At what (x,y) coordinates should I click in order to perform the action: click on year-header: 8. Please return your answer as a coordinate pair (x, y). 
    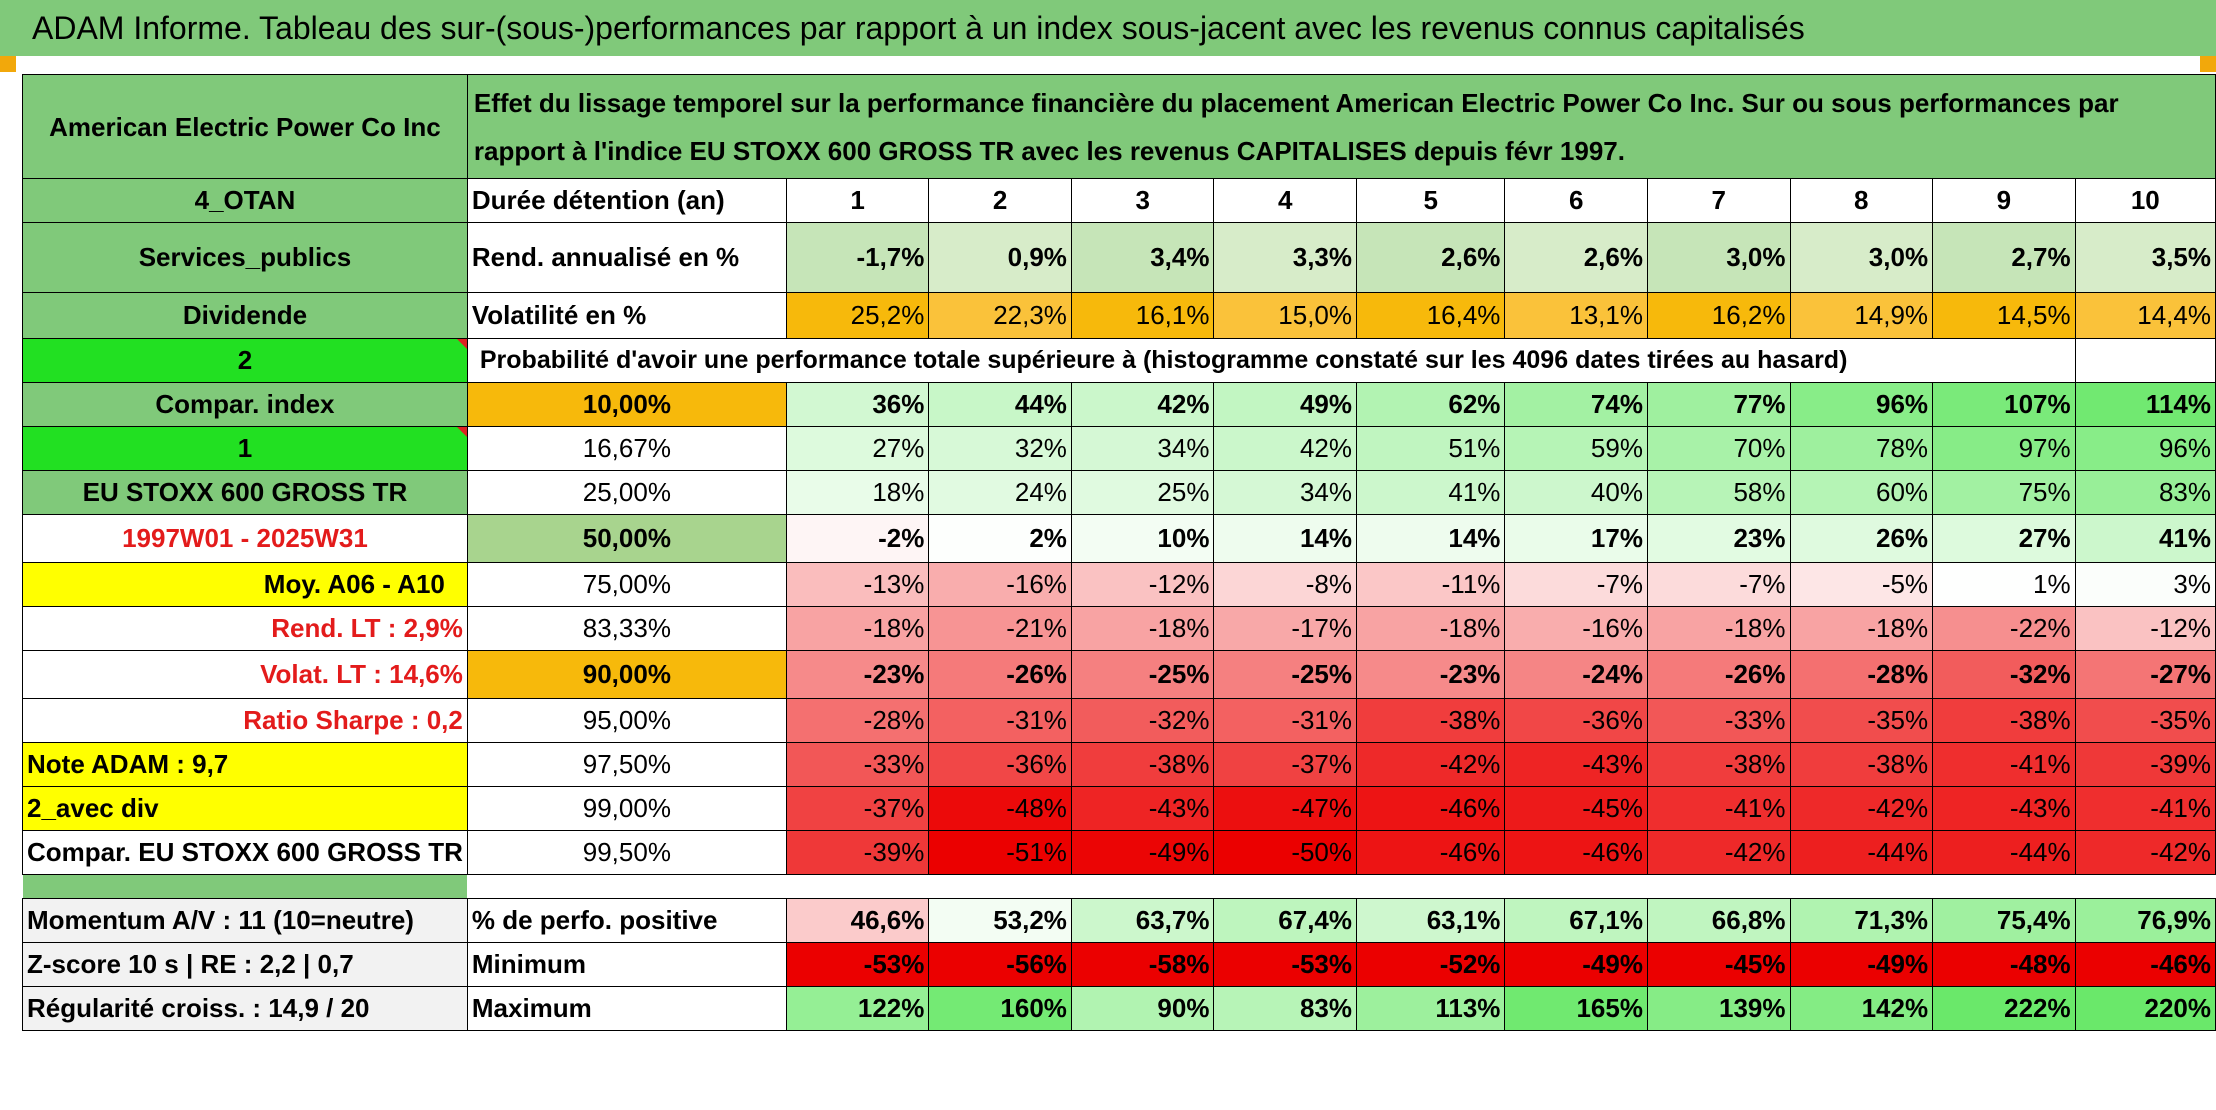
    Looking at the image, I should click on (1861, 200).